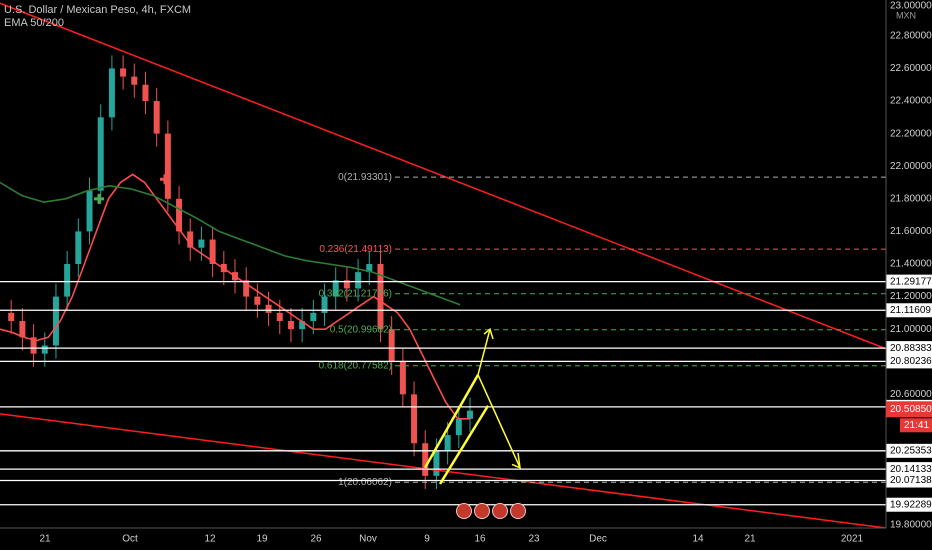 The image size is (932, 550). I want to click on fib-level-label: 0.5(20.99682), so click(361, 329).